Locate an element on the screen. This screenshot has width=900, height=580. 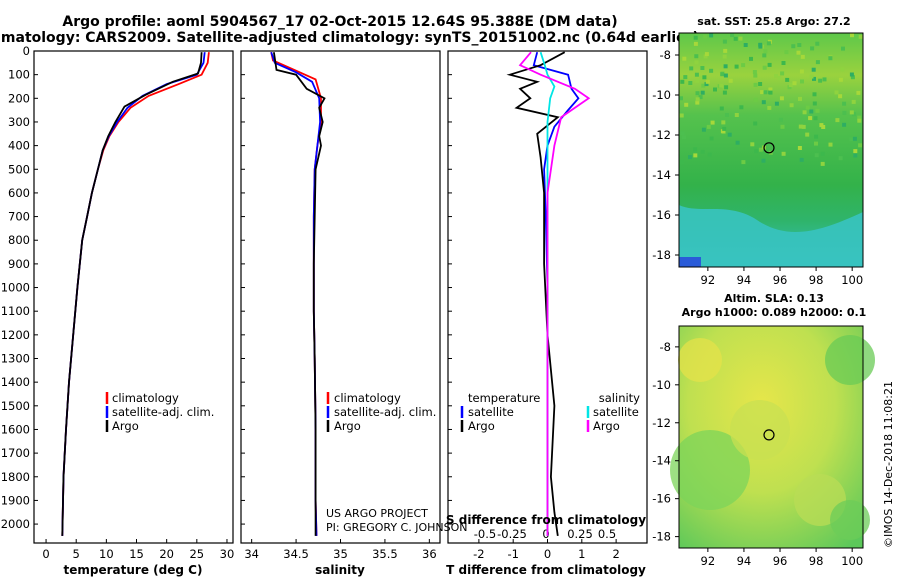
series-temperature-satellite is located at coordinates (556, 293).